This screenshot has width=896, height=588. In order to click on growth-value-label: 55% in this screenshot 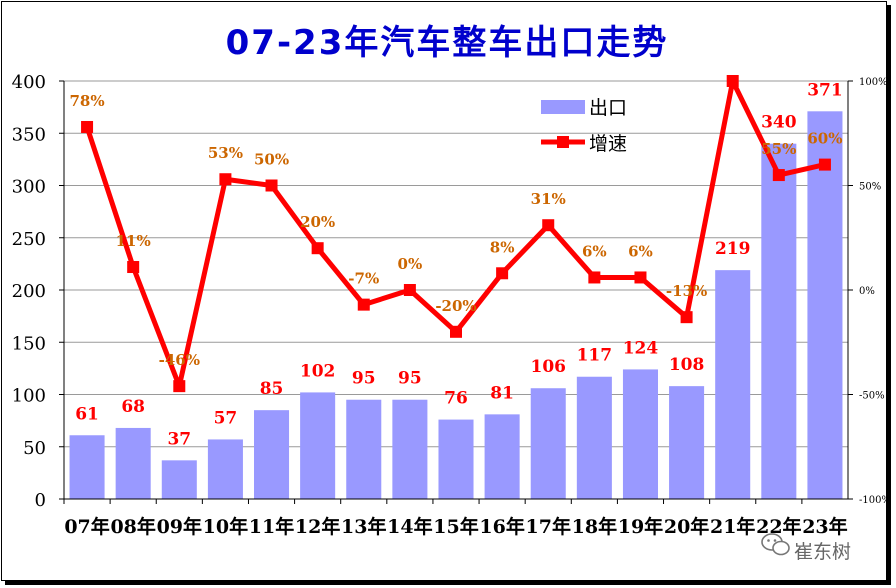, I will do `click(778, 149)`.